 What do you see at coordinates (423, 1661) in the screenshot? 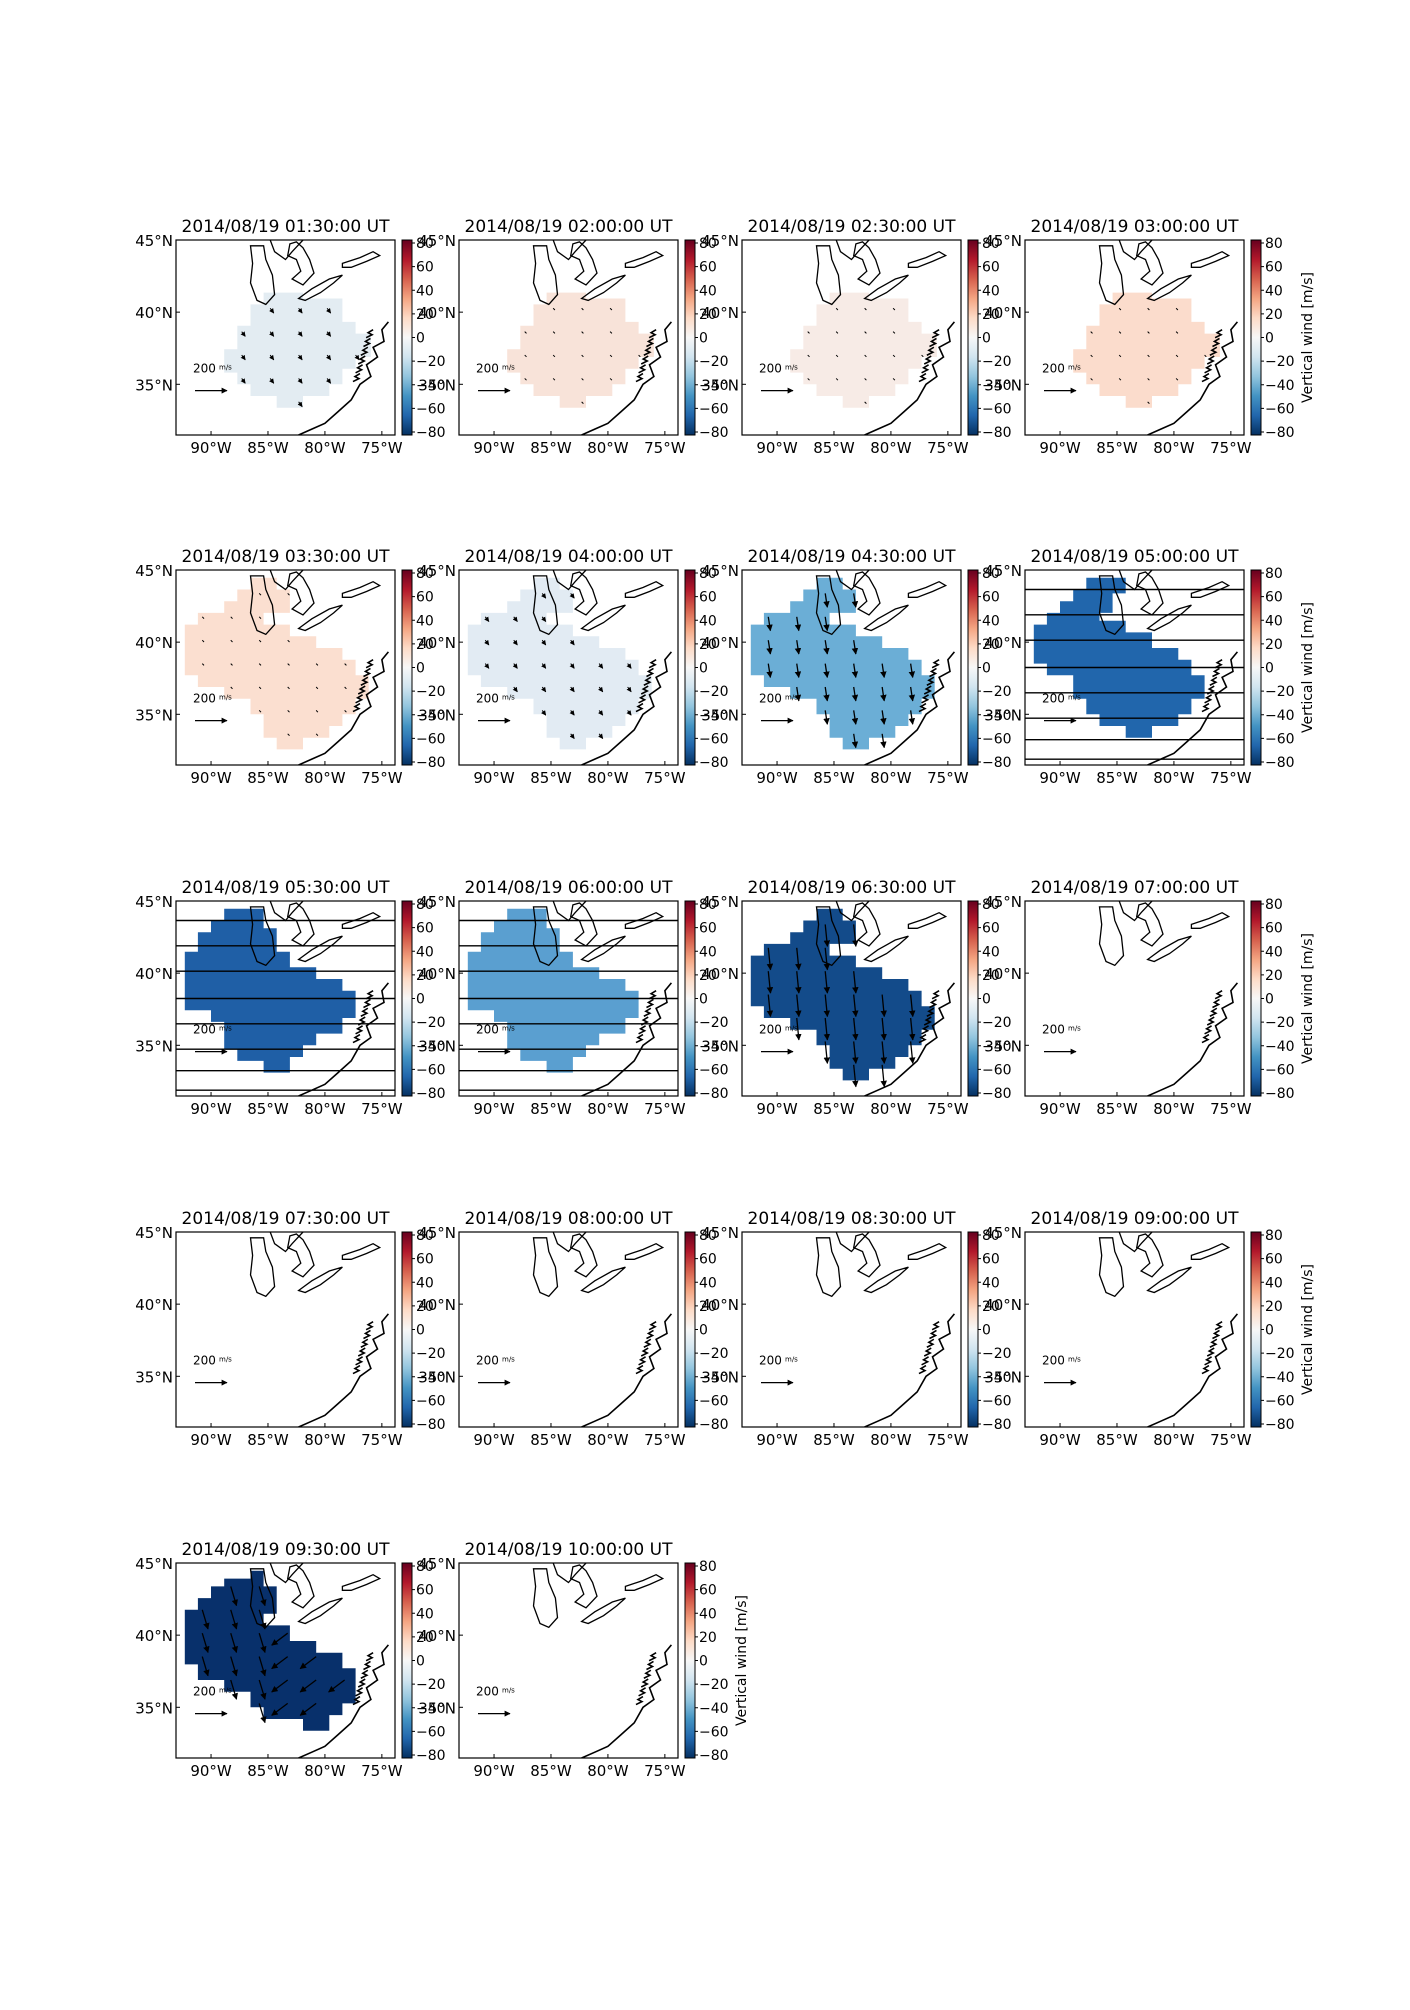
I see `colorbar: 80 60 40 20 0 −20 −40 −60 −80` at bounding box center [423, 1661].